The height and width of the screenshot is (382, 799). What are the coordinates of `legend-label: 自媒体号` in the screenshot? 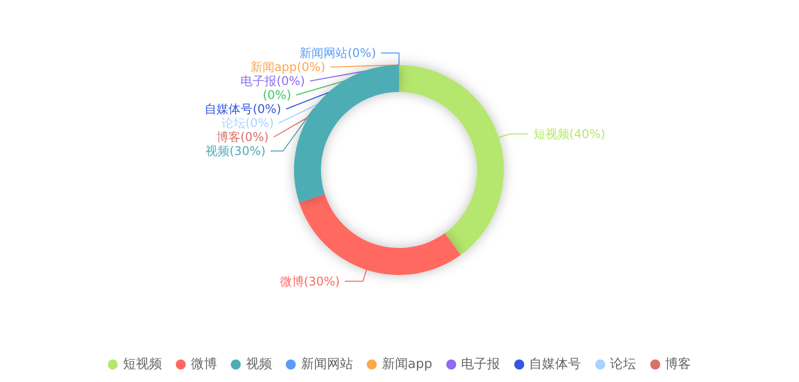 It's located at (555, 364).